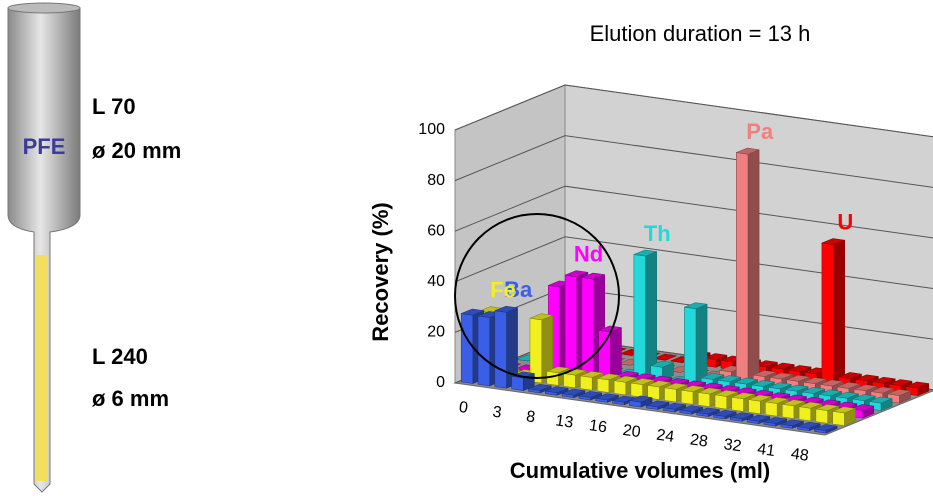 This screenshot has width=933, height=498. I want to click on y-tick-label: 100, so click(431, 129).